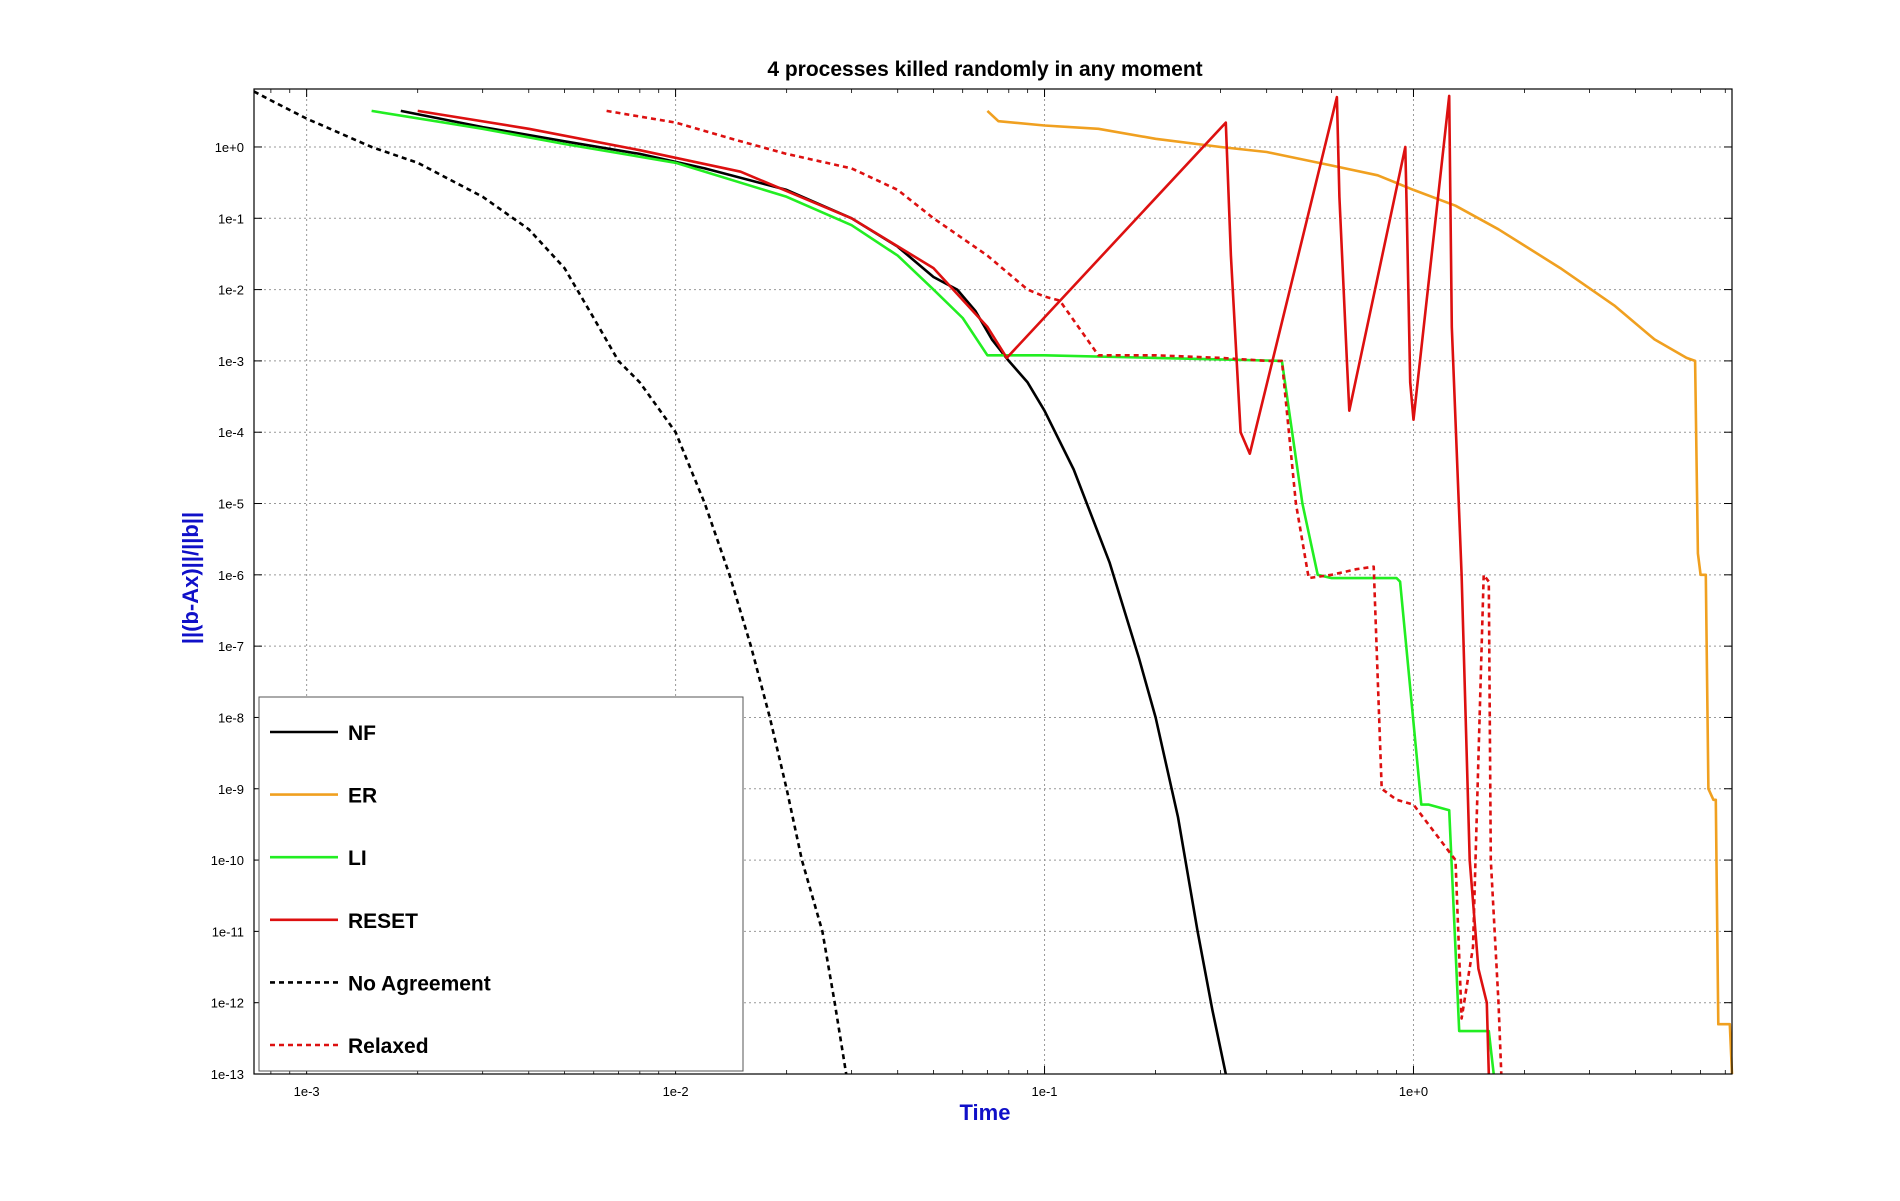 The width and height of the screenshot is (1900, 1201). I want to click on x-tick-label: 1e+0, so click(1413, 1091).